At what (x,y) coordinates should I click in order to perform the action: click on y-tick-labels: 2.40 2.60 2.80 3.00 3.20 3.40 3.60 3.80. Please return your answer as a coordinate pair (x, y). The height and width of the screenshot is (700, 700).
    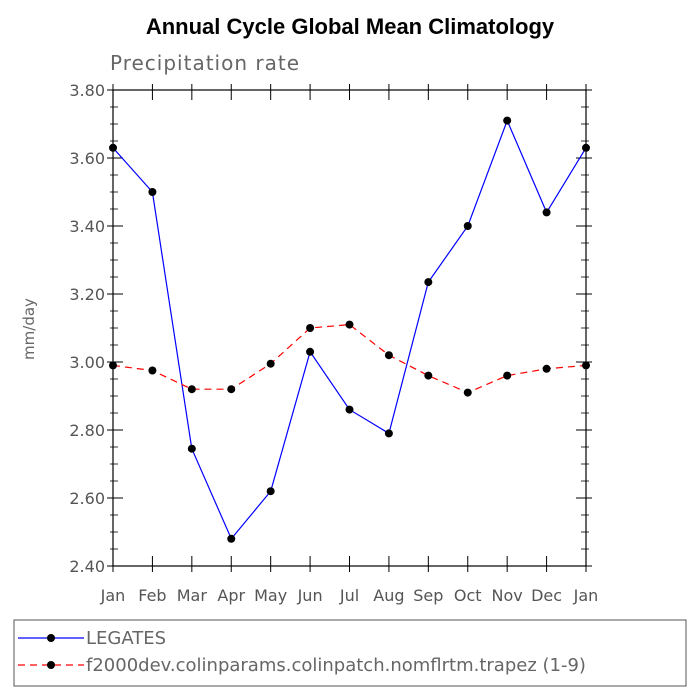
    Looking at the image, I should click on (87, 328).